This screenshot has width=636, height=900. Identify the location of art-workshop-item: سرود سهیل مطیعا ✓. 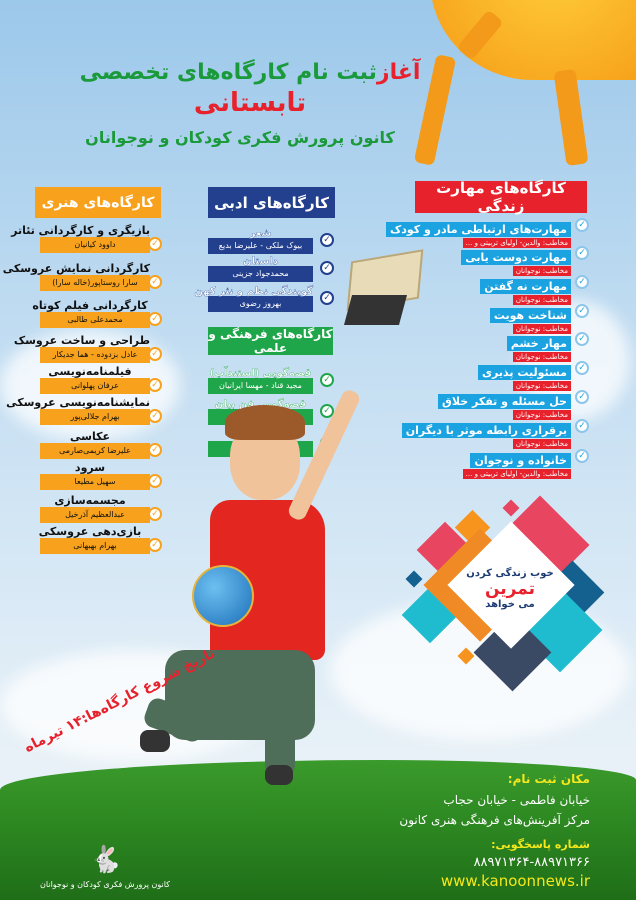
(96, 475).